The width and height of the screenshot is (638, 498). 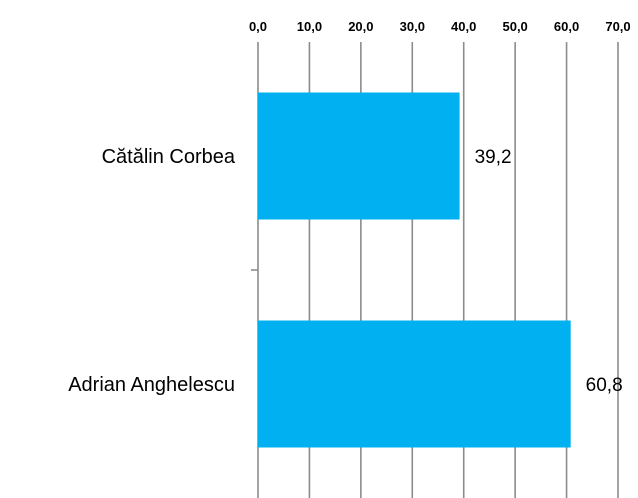 What do you see at coordinates (514, 26) in the screenshot?
I see `x-tick-label: 50,0` at bounding box center [514, 26].